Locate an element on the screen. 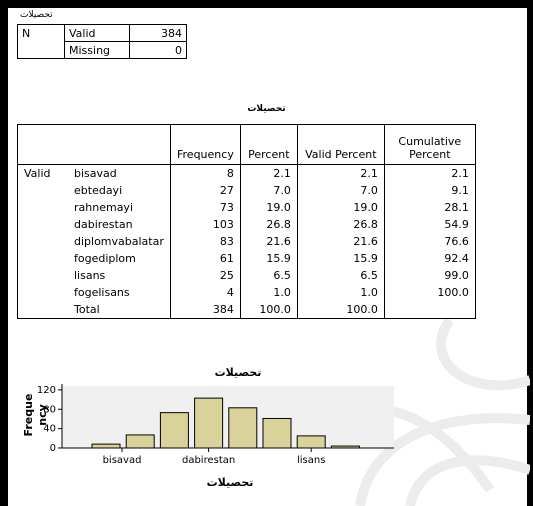 This screenshot has width=533, height=506. header-percent: Percent is located at coordinates (268, 144).